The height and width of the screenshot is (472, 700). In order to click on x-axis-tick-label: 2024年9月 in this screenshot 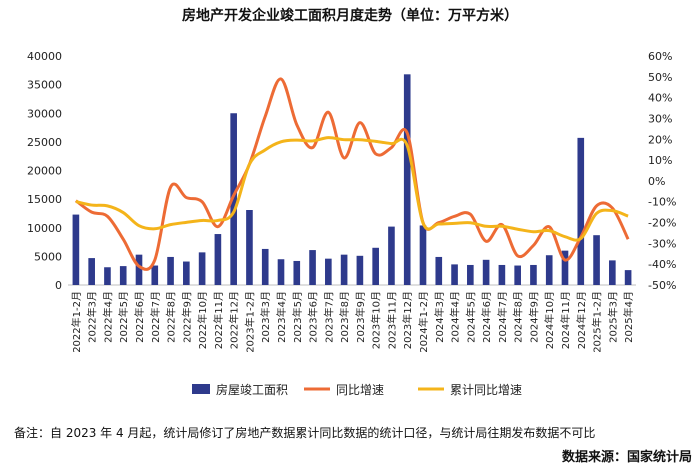, I will do `click(533, 317)`.